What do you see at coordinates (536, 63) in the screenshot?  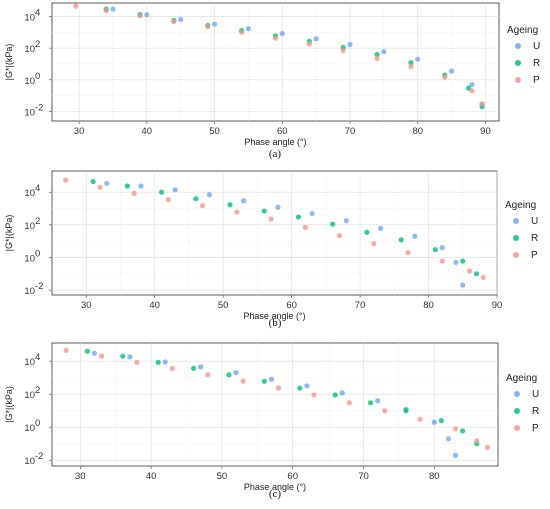 I see `legend-label-R: R` at bounding box center [536, 63].